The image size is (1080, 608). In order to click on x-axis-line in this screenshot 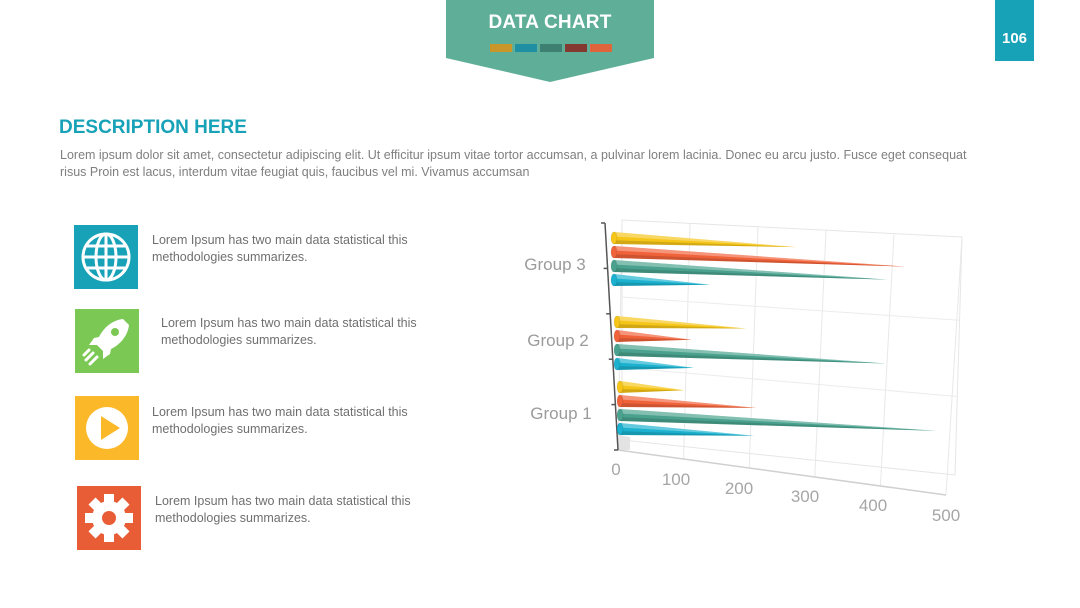, I will do `click(782, 472)`.